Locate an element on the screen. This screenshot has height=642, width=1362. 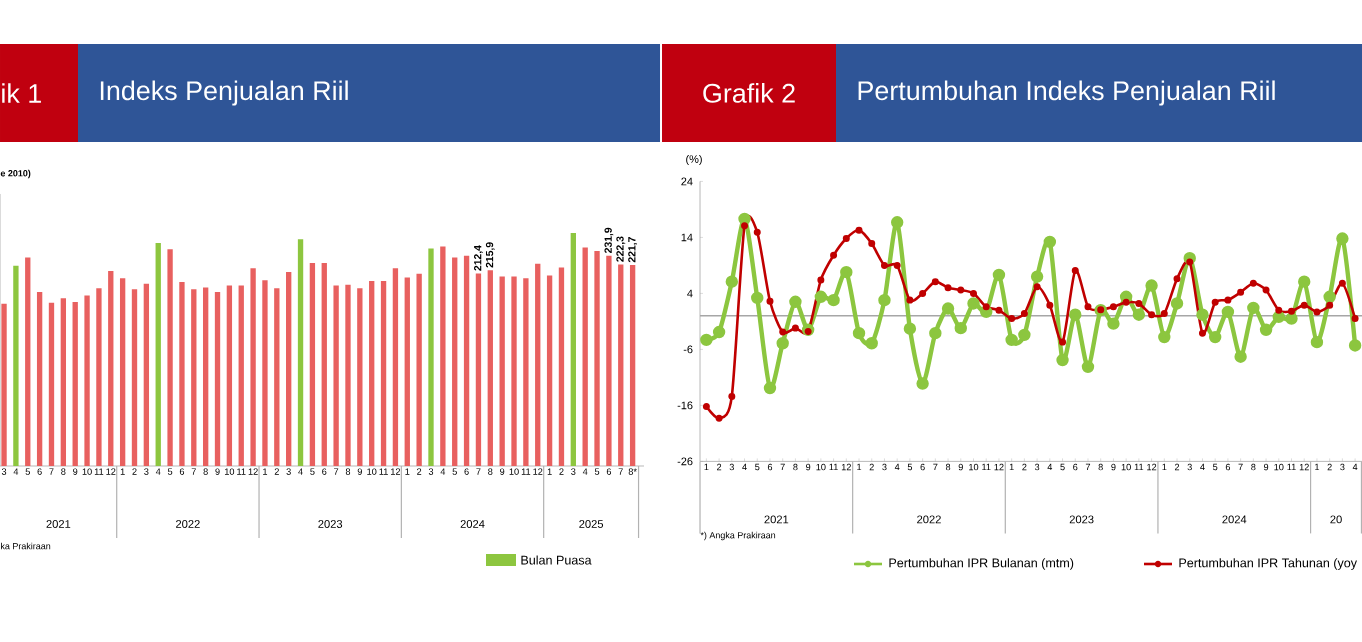
chart-title: Pertumbuhan Indeks Penjualan Riil is located at coordinates (1066, 93).